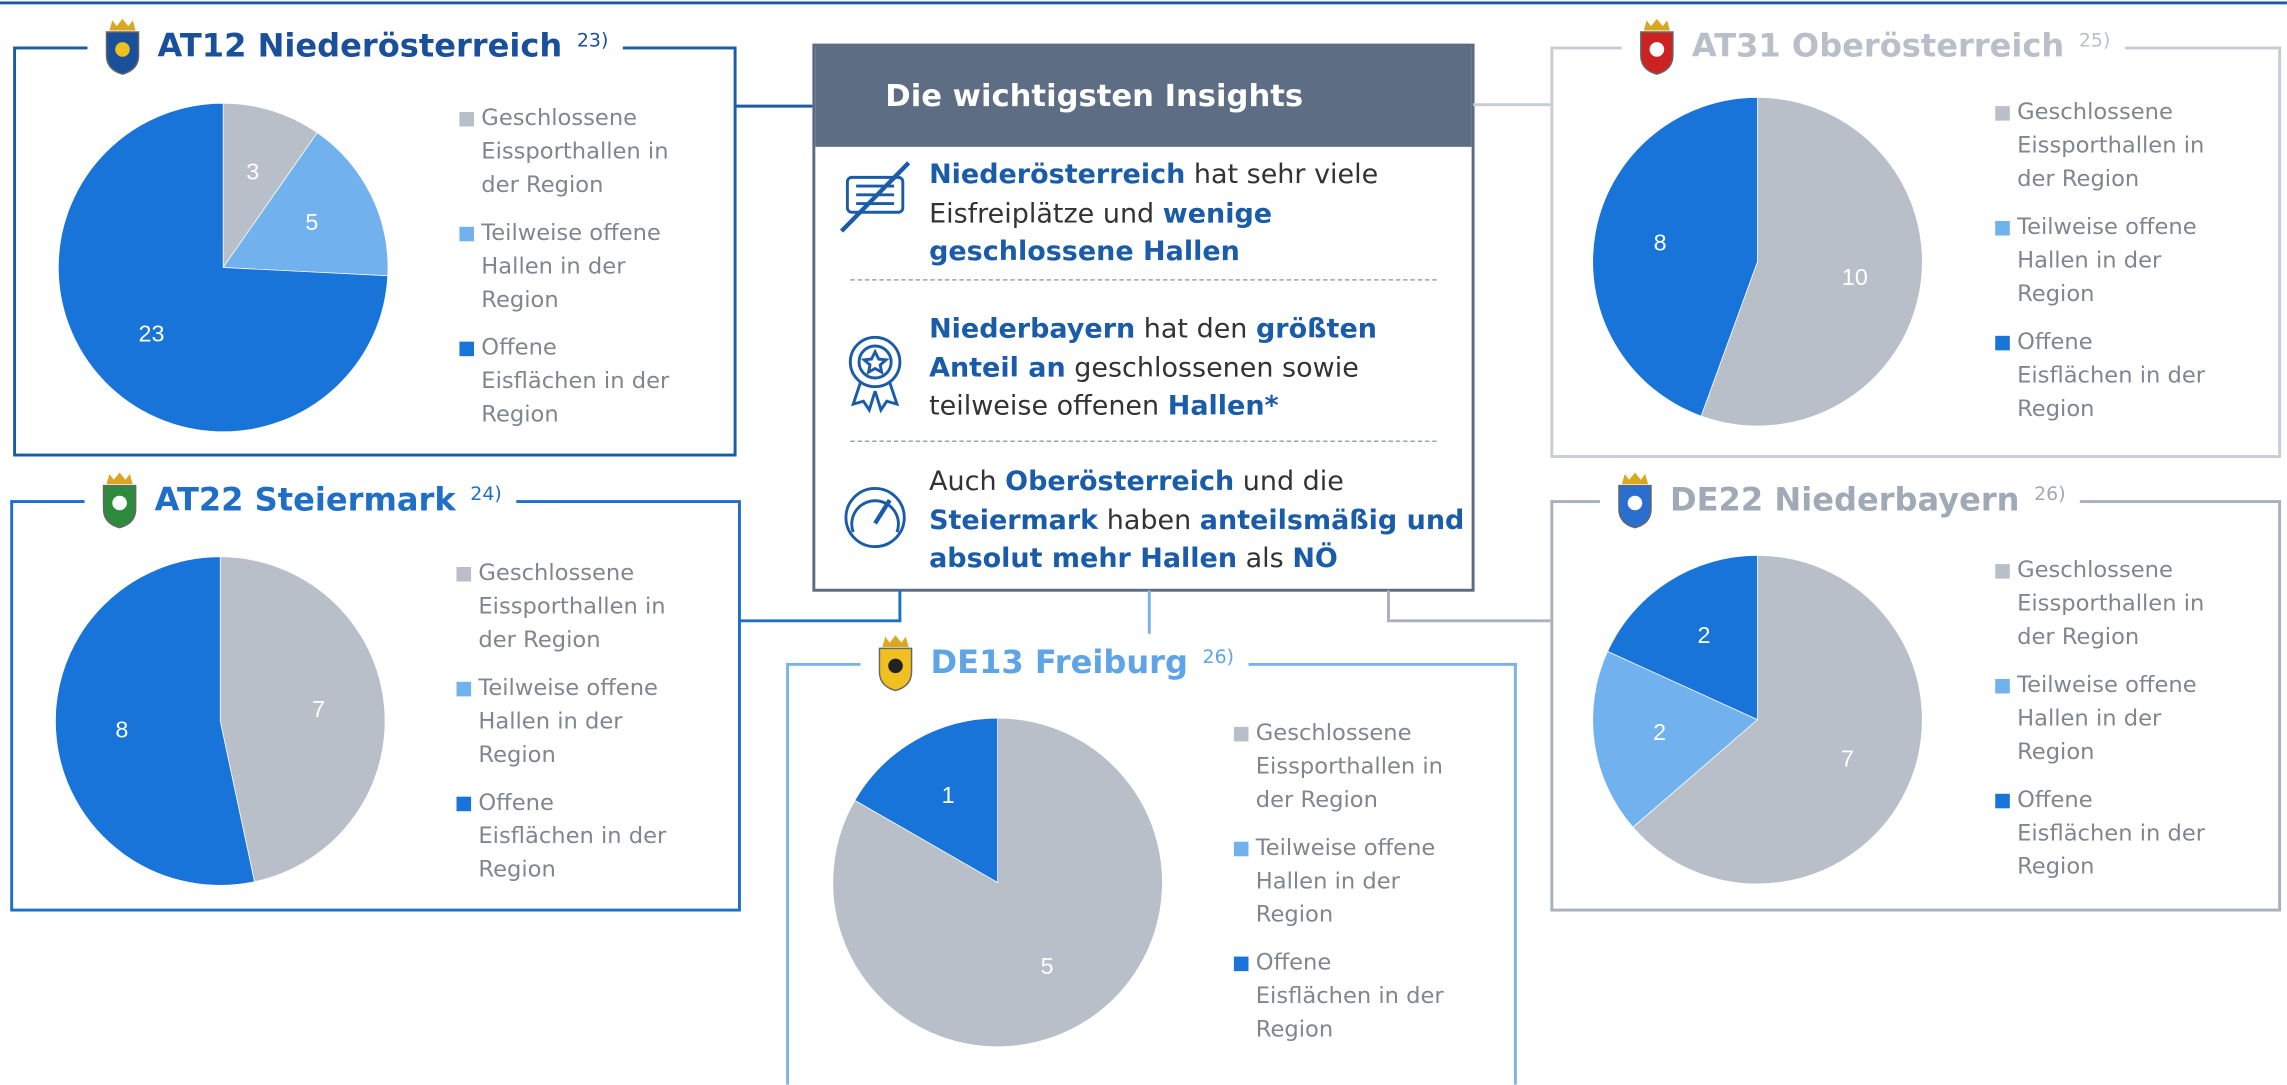 The width and height of the screenshot is (2287, 1085). What do you see at coordinates (360, 46) in the screenshot?
I see `chart-title-text: AT12 Niederösterreich` at bounding box center [360, 46].